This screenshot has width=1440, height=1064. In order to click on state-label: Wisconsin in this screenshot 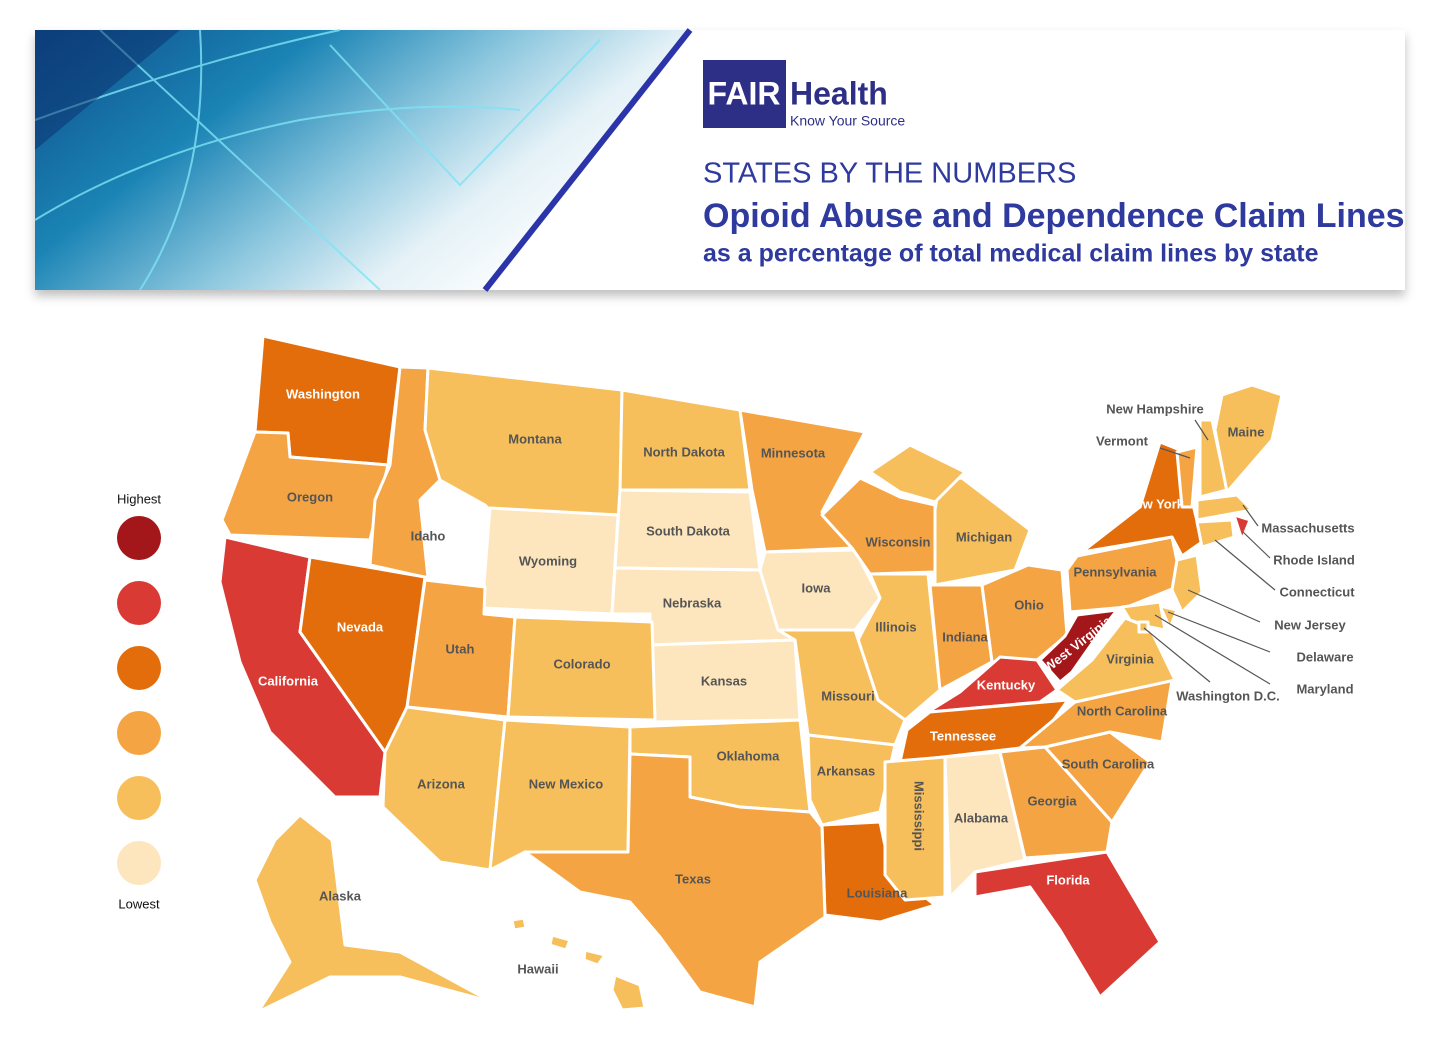, I will do `click(898, 541)`.